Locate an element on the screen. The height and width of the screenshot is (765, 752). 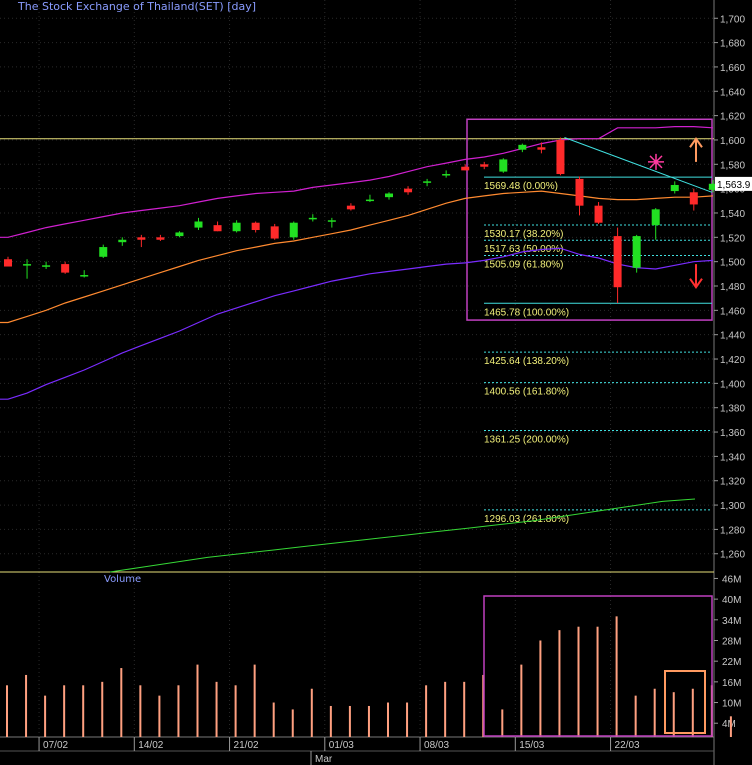
y-tick-label: 1,700 is located at coordinates (732, 19).